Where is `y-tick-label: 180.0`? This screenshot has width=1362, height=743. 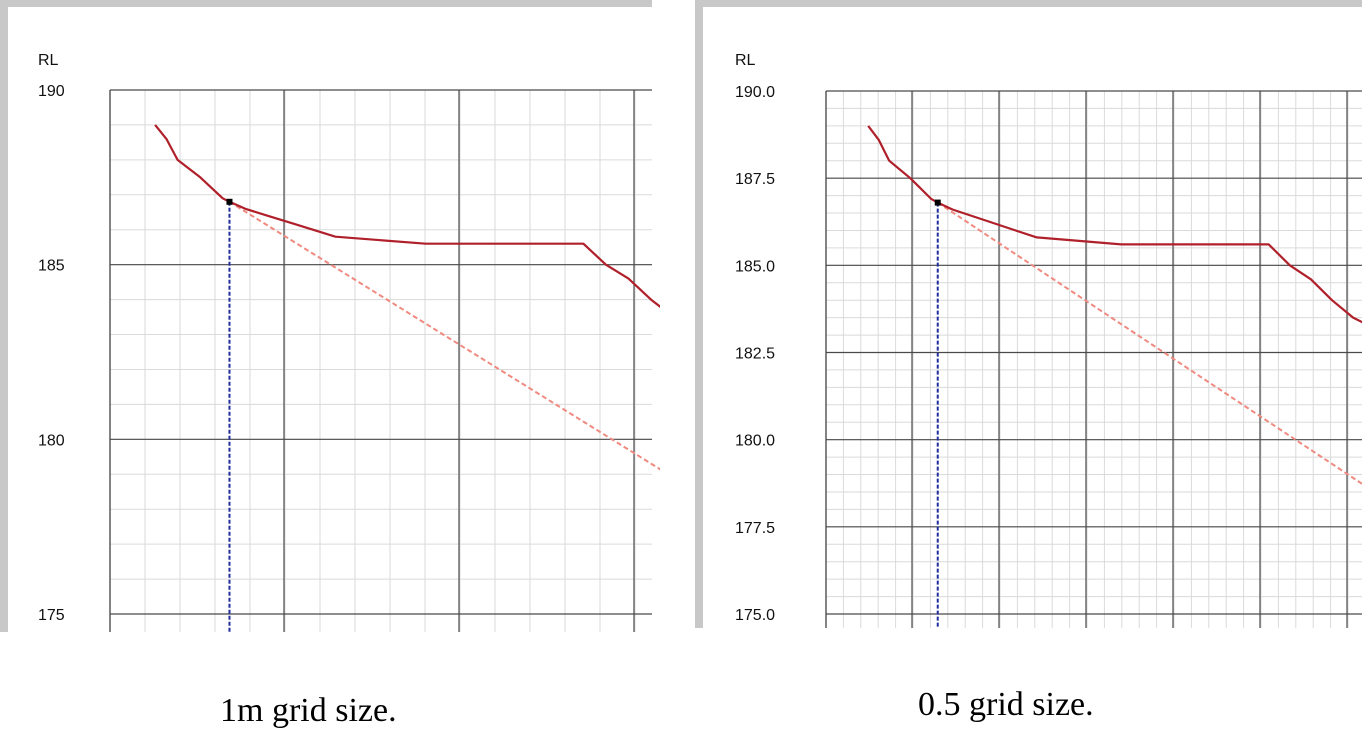
y-tick-label: 180.0 is located at coordinates (755, 441).